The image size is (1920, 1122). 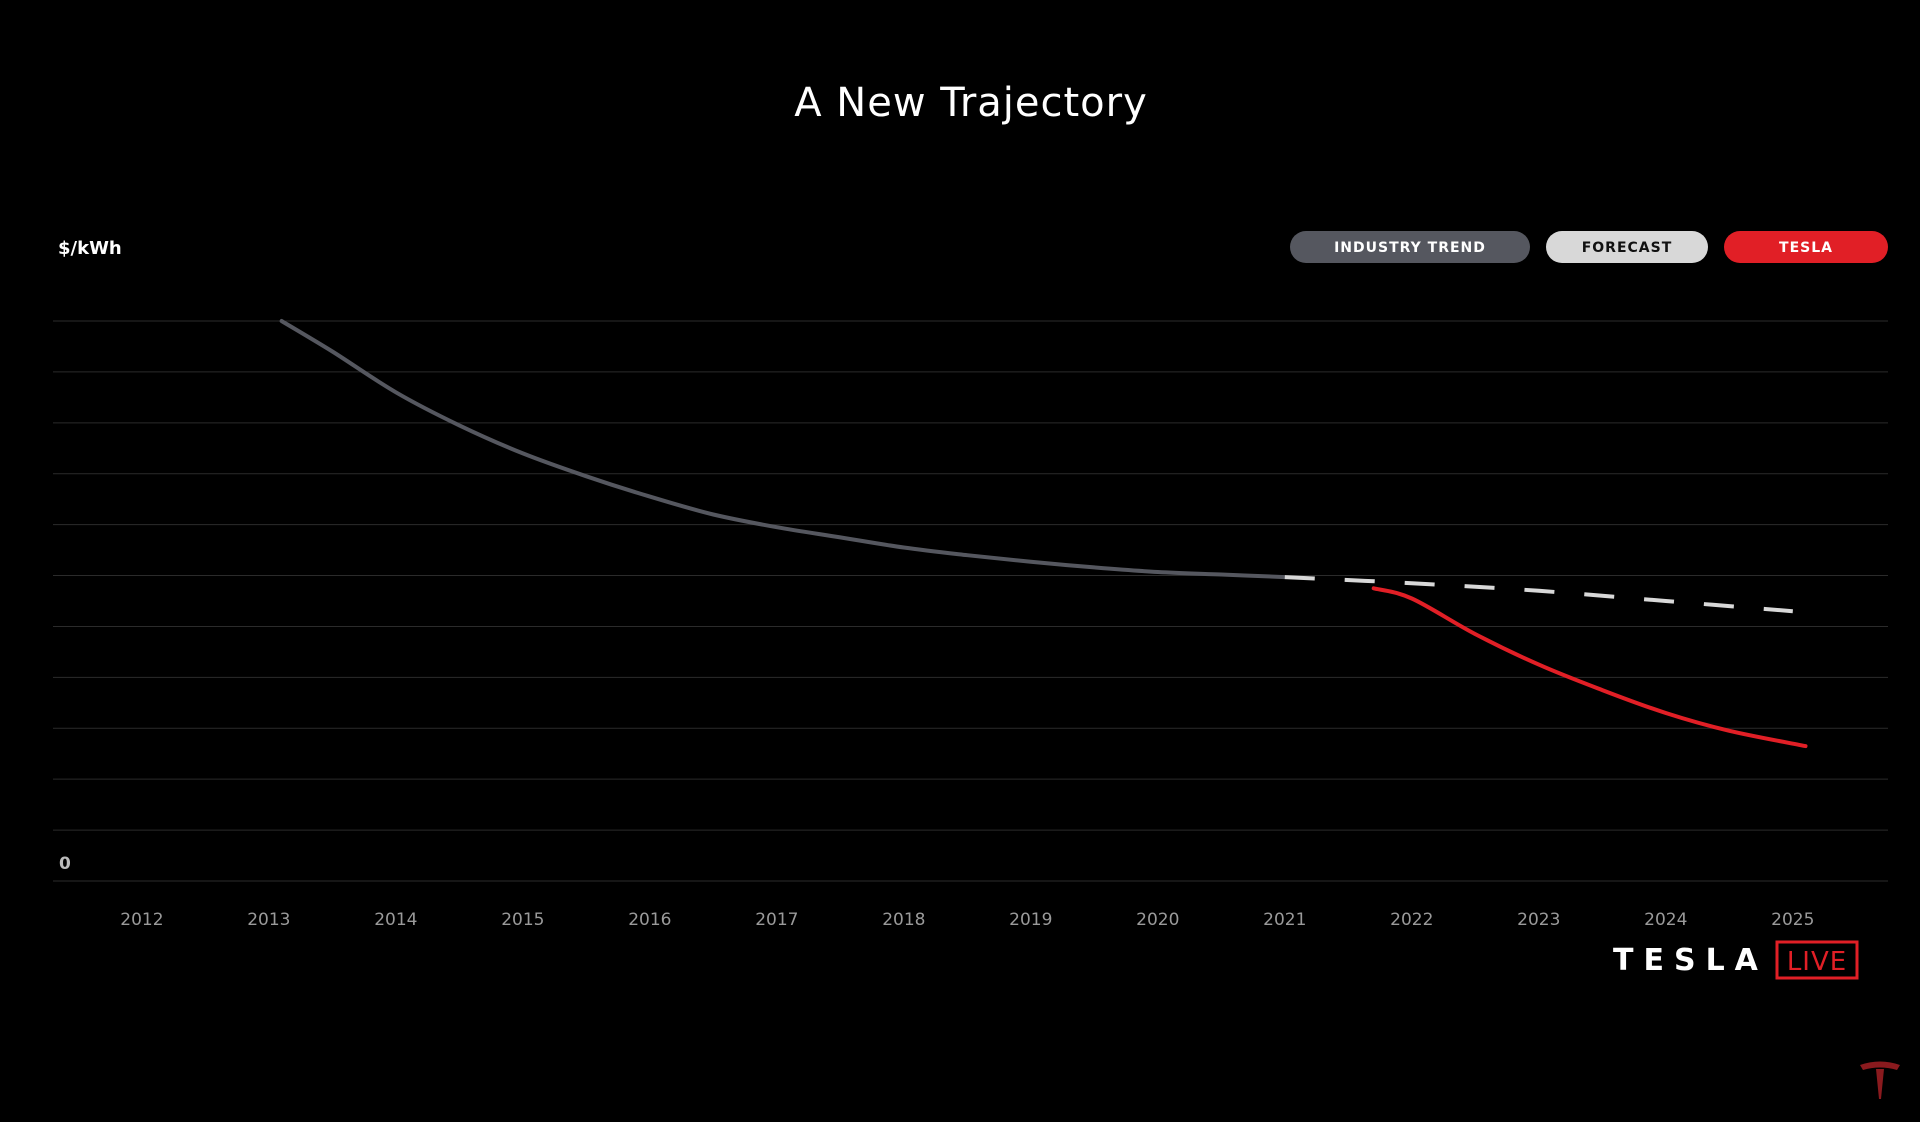 I want to click on live-badge-text: LIVE, so click(x=1817, y=962).